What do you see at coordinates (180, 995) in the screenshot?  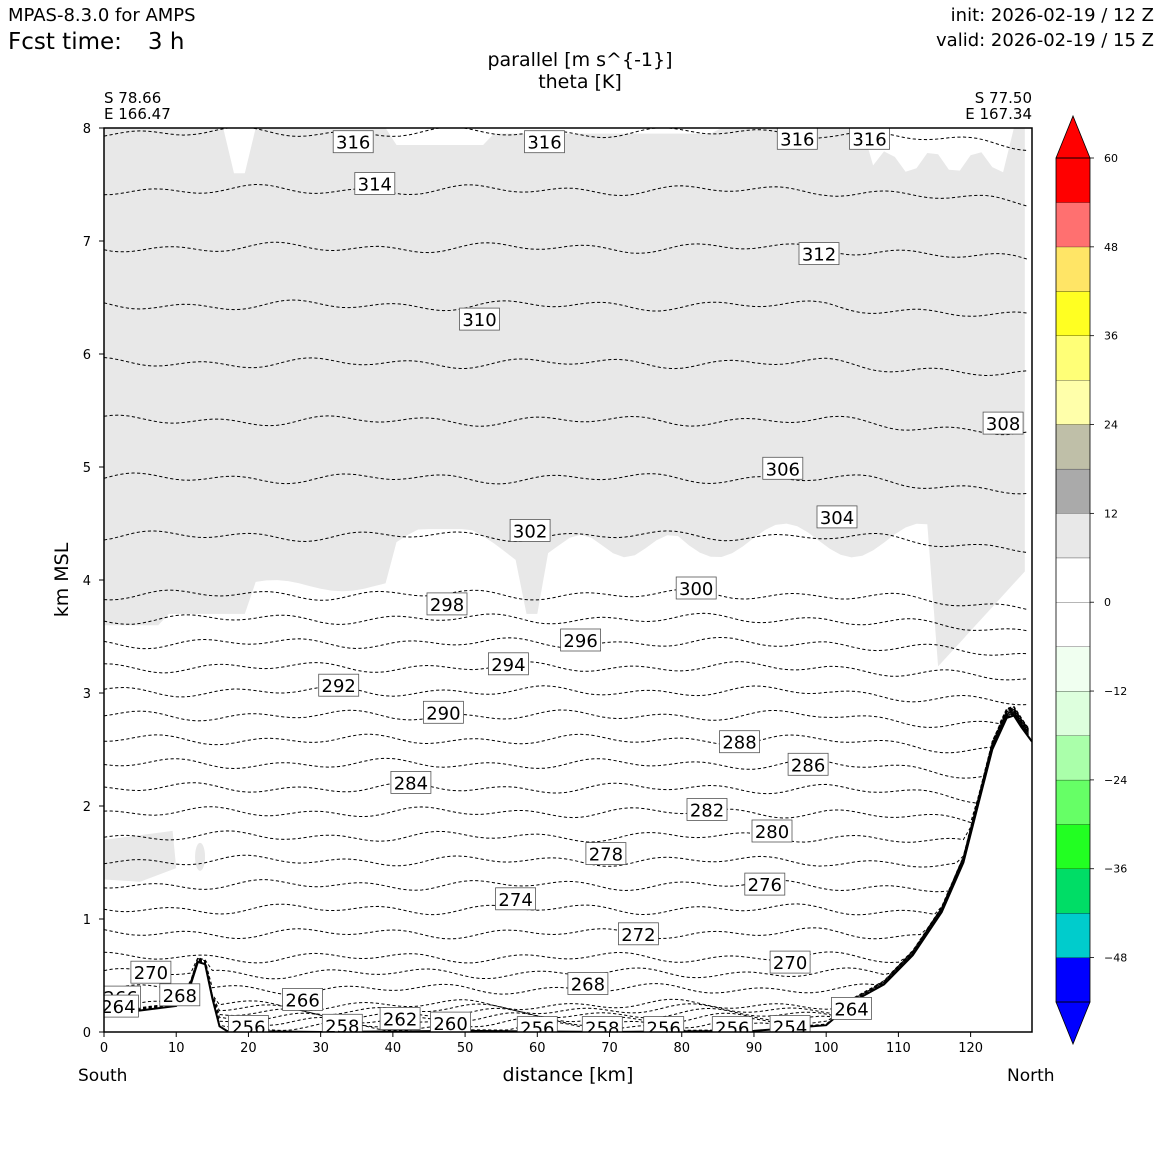 I see `contour-label-268: 268` at bounding box center [180, 995].